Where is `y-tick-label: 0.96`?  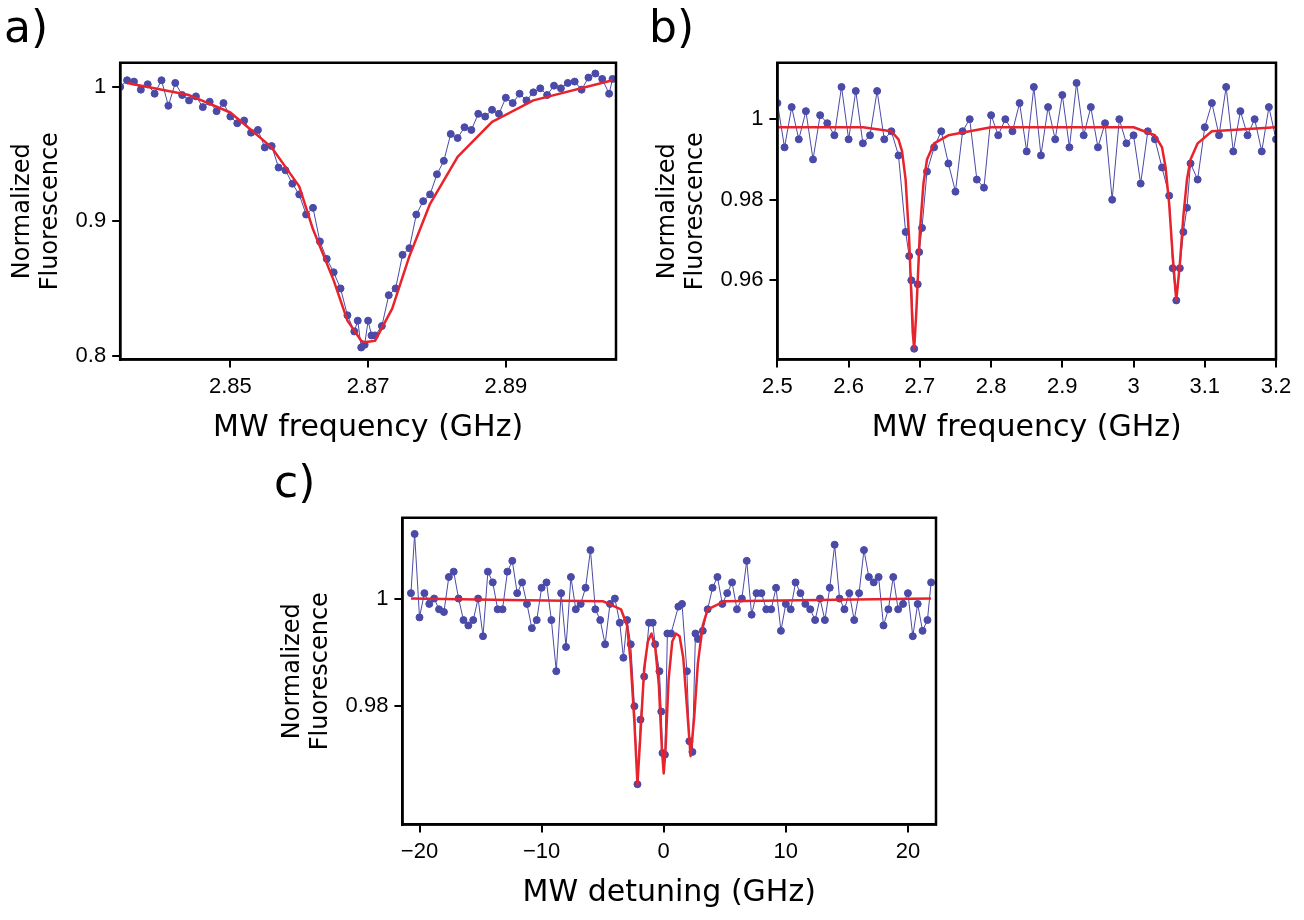
y-tick-label: 0.96 is located at coordinates (742, 279).